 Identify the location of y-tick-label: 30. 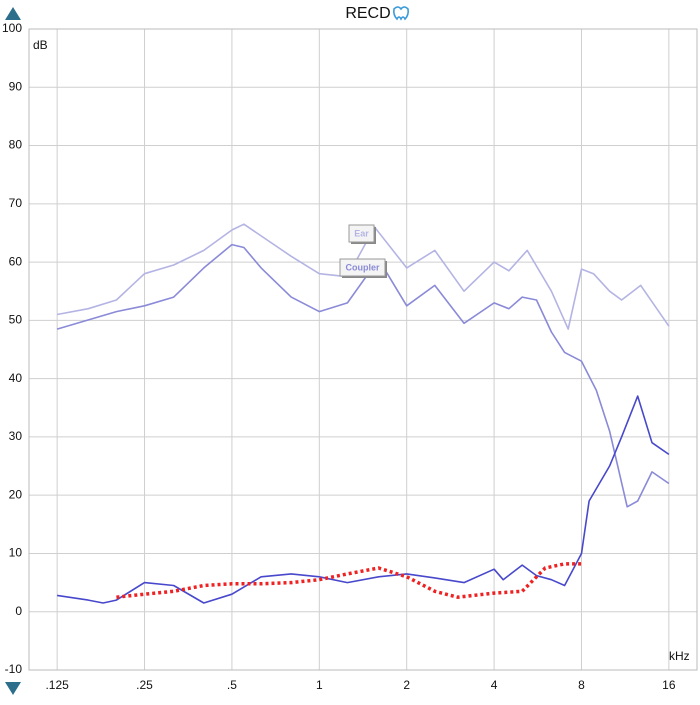
(16, 436).